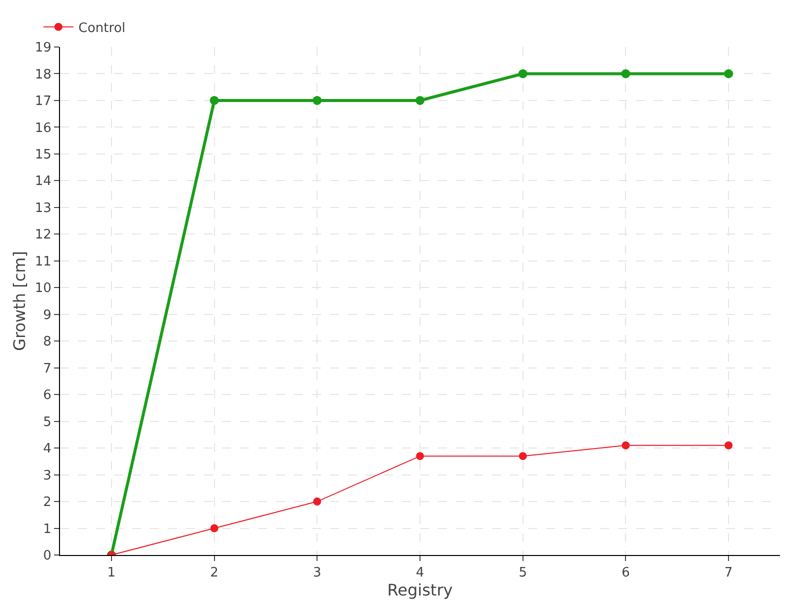 This screenshot has width=800, height=600. I want to click on y-axis-title: Growth [cm], so click(19, 301).